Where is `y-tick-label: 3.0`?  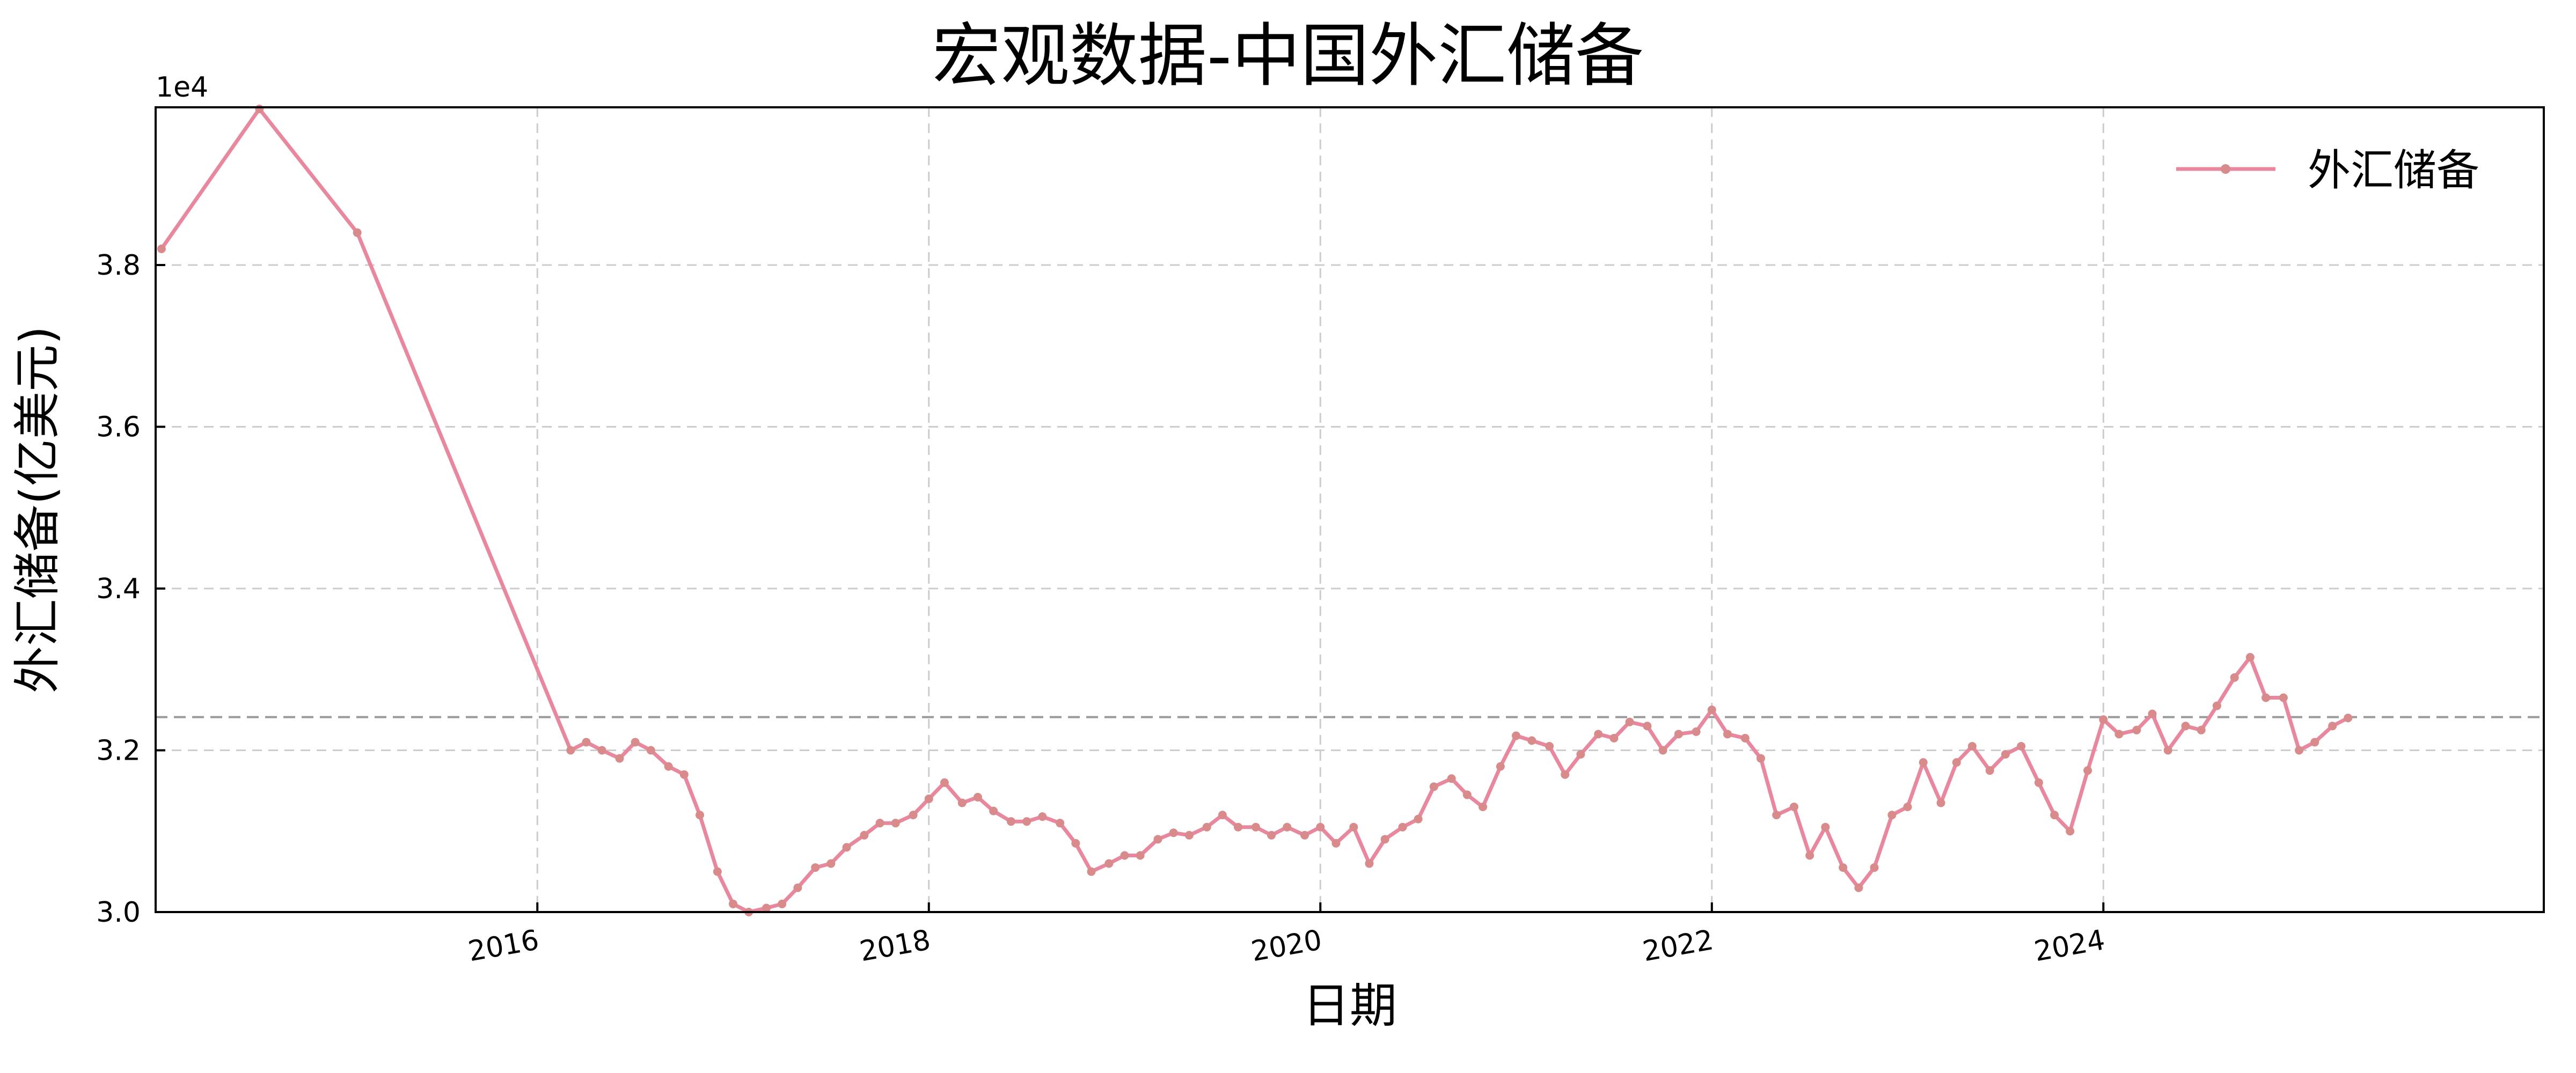
y-tick-label: 3.0 is located at coordinates (118, 912).